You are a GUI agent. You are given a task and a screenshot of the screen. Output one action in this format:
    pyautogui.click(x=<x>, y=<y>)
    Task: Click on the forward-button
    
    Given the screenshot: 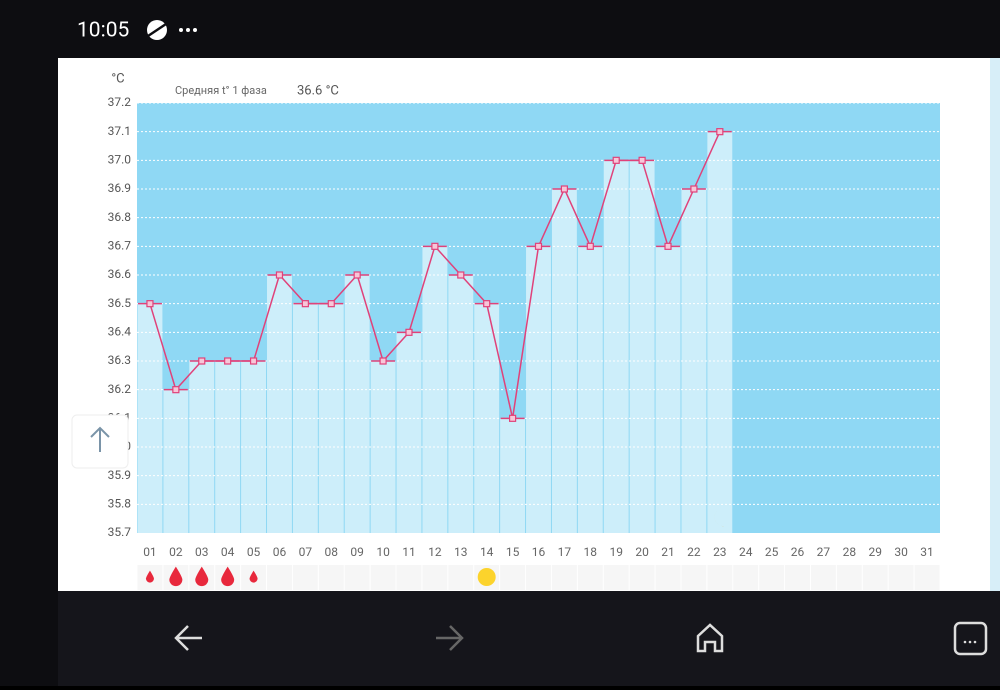 What is the action you would take?
    pyautogui.click(x=450, y=638)
    